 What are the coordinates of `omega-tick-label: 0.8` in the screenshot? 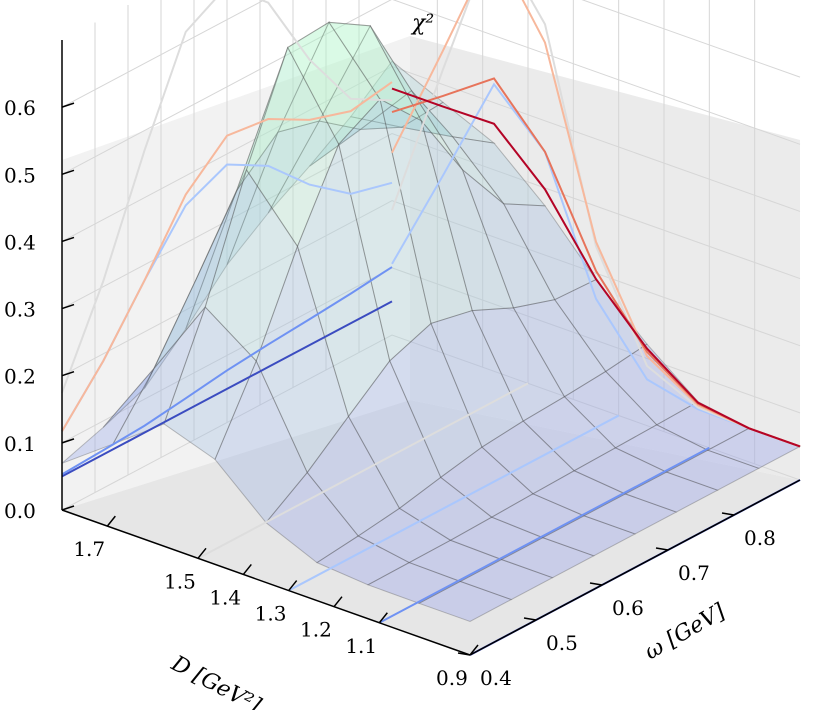 It's located at (760, 538).